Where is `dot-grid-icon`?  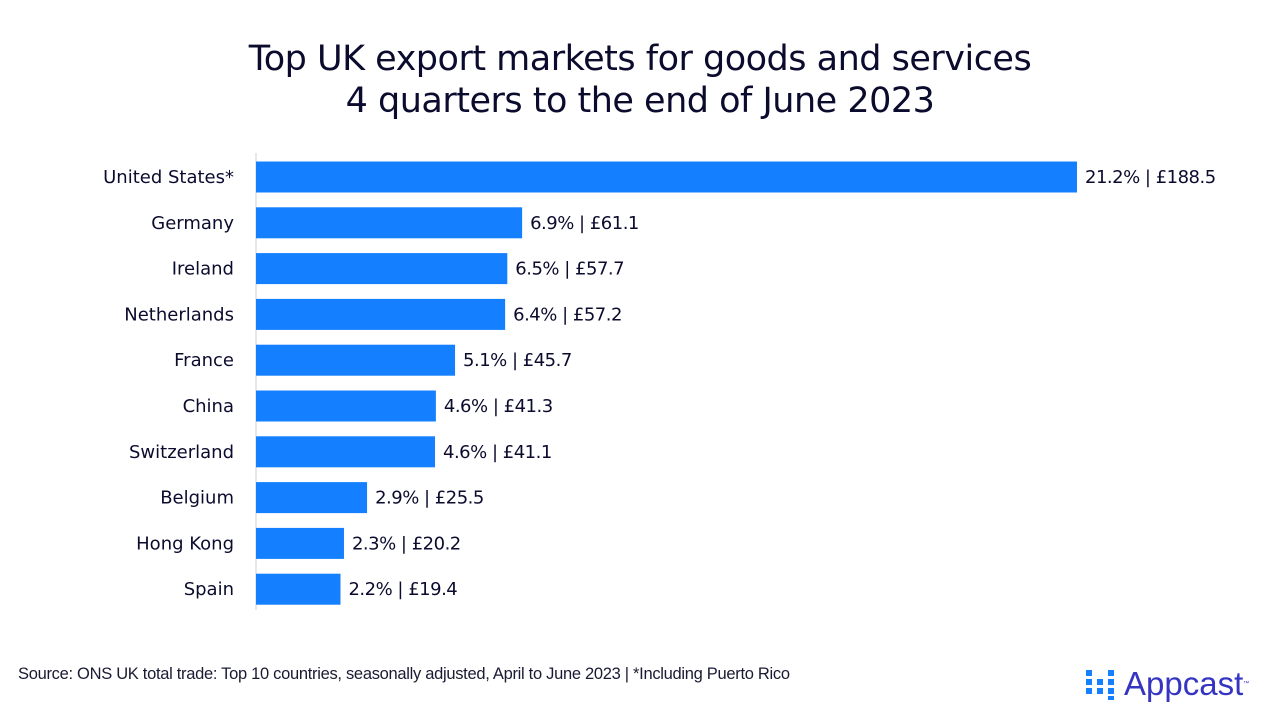
dot-grid-icon is located at coordinates (1100, 685).